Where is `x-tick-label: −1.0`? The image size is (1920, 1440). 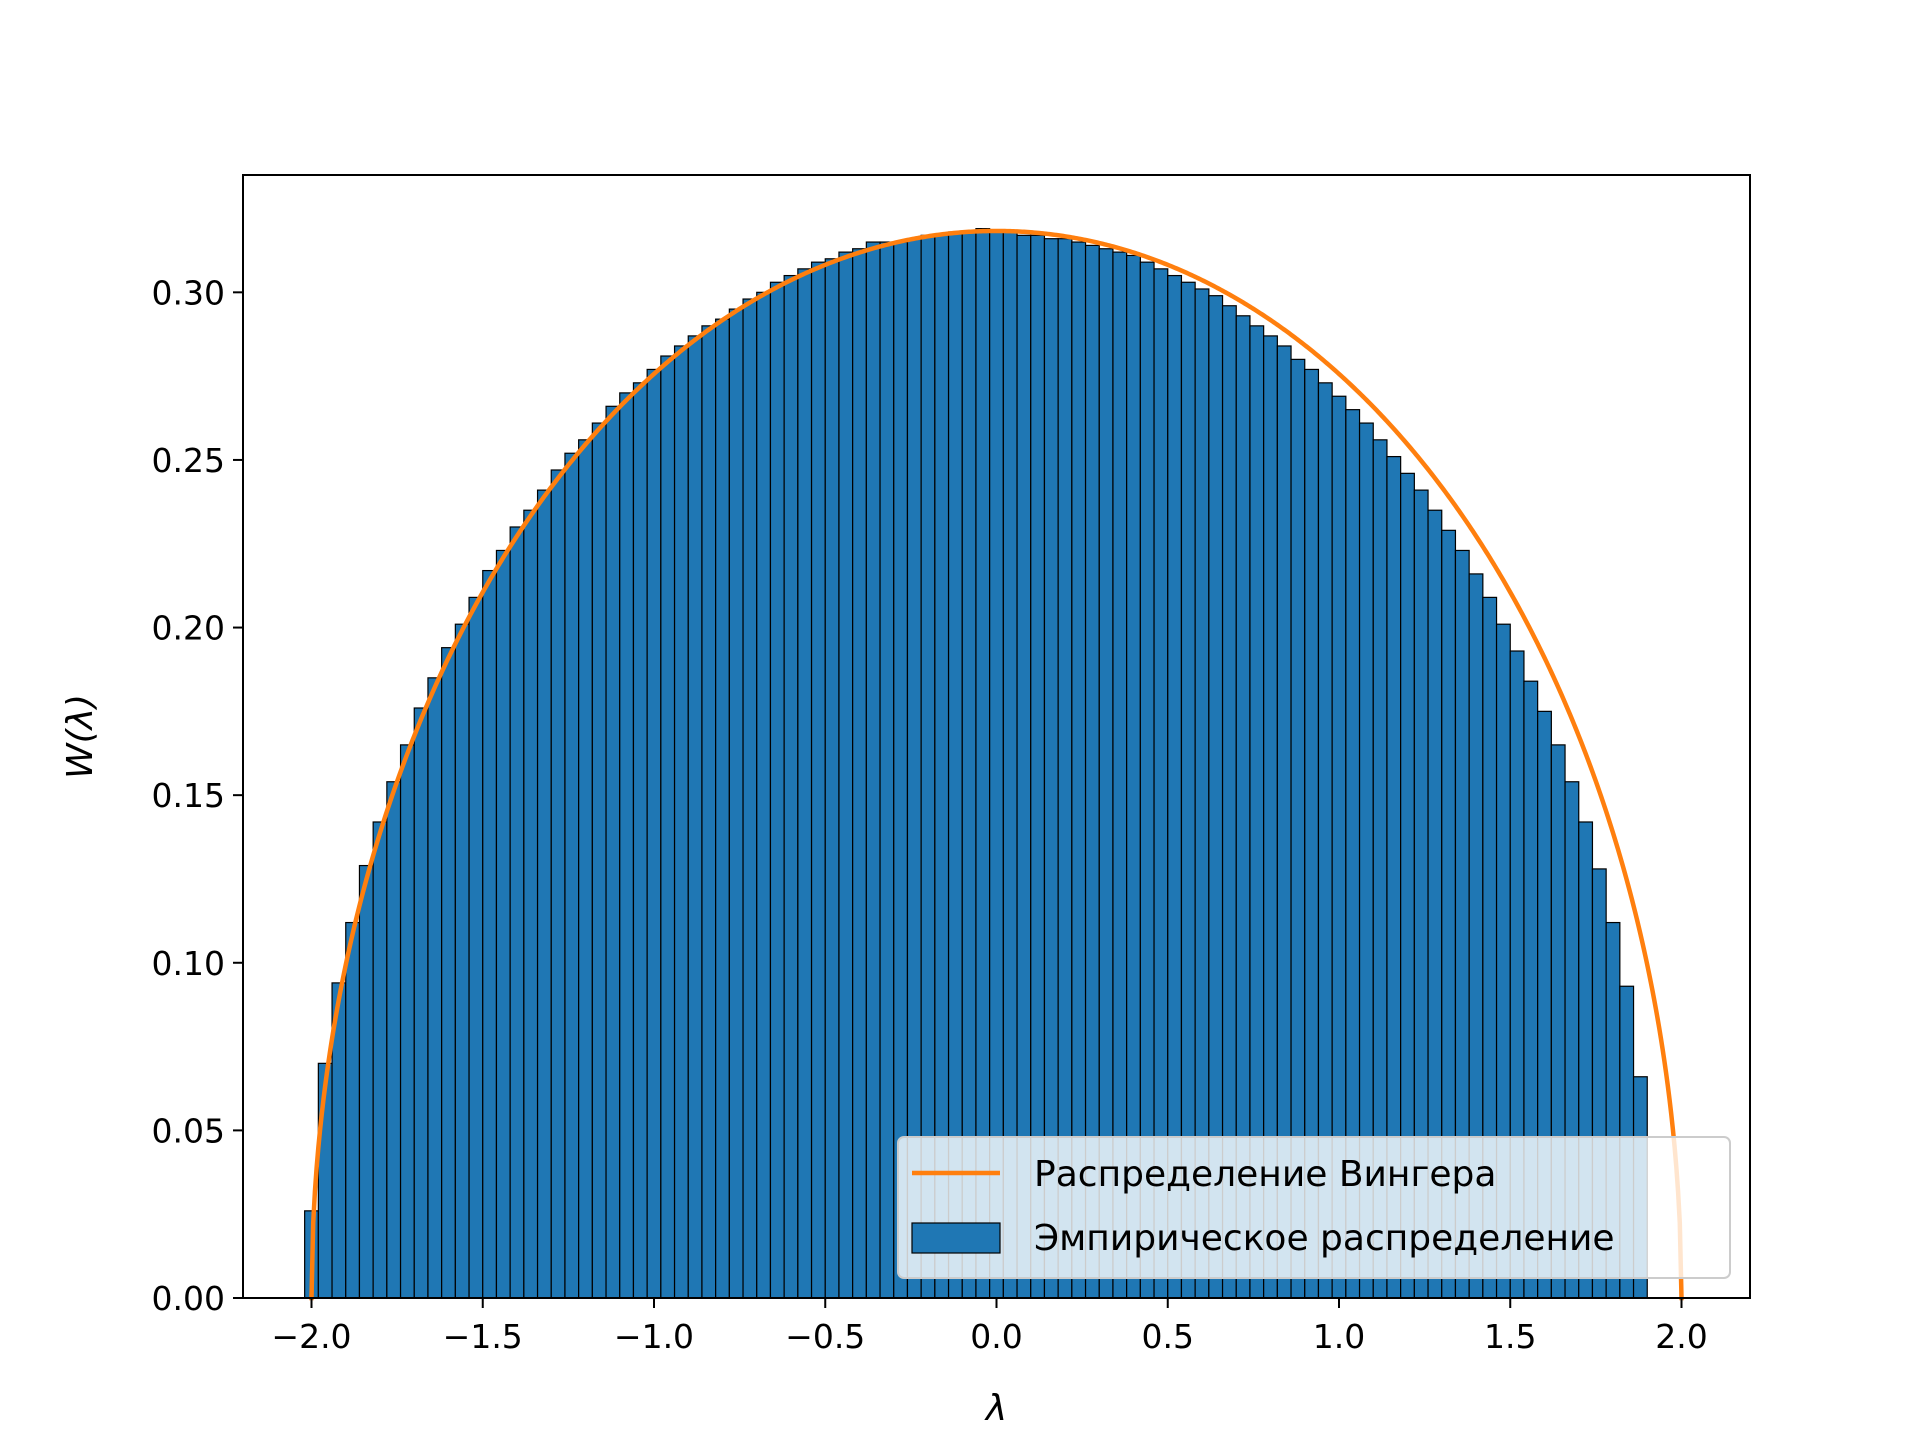 x-tick-label: −1.0 is located at coordinates (654, 1336).